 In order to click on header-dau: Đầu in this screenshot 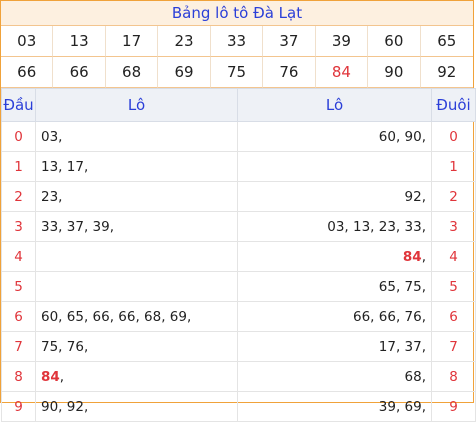, I will do `click(18, 105)`.